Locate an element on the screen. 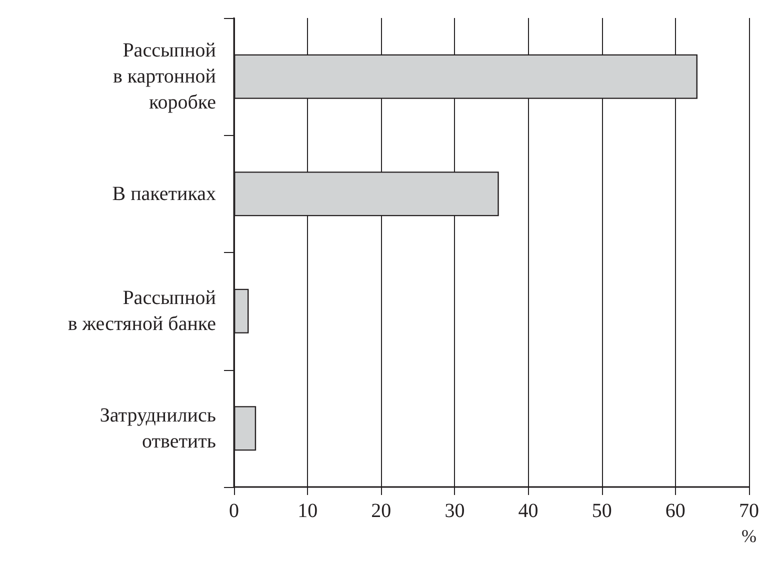 This screenshot has height=569, width=772. x-tick-label: 70 is located at coordinates (749, 511).